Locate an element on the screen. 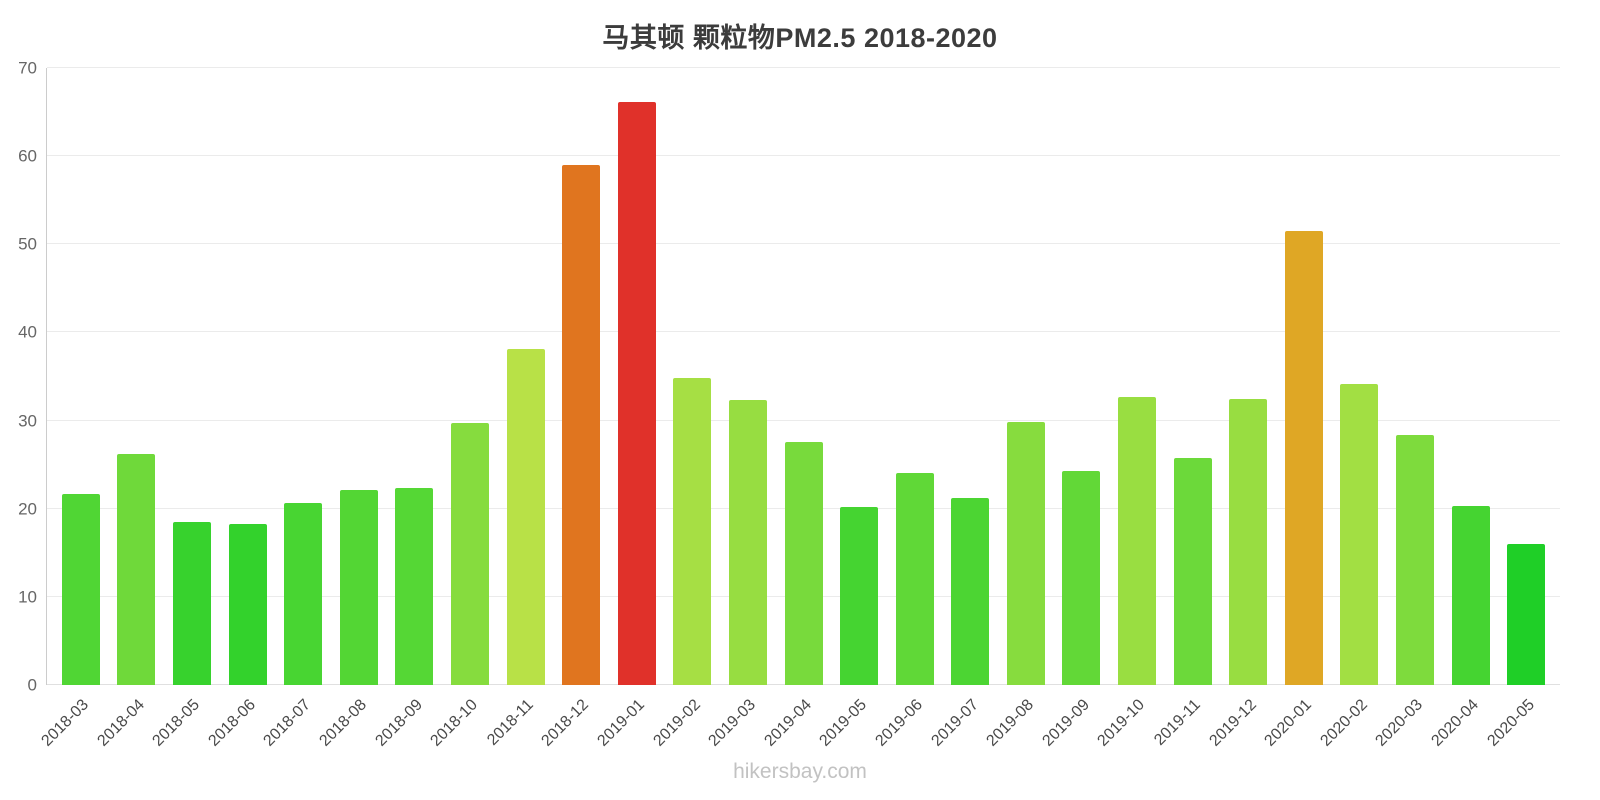 This screenshot has height=800, width=1600. bar-slot: 2019-02 is located at coordinates (685, 409).